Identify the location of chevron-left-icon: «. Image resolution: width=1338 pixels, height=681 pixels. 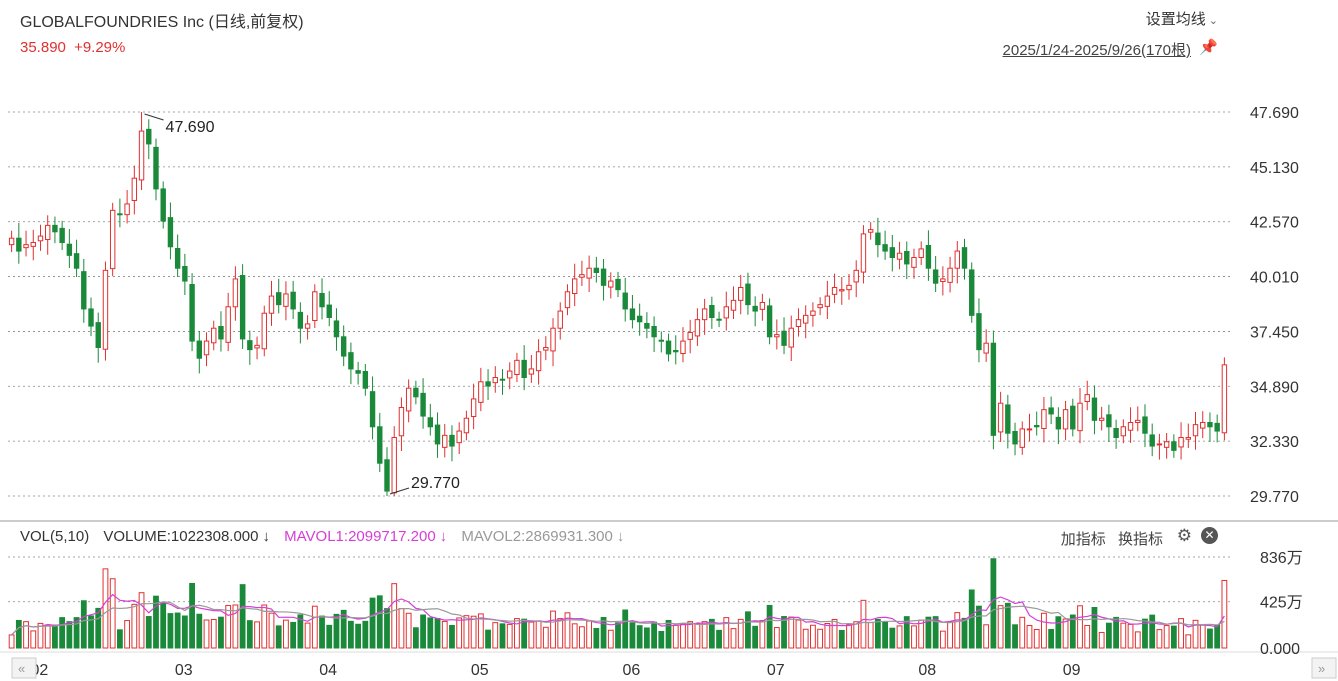
(21, 668).